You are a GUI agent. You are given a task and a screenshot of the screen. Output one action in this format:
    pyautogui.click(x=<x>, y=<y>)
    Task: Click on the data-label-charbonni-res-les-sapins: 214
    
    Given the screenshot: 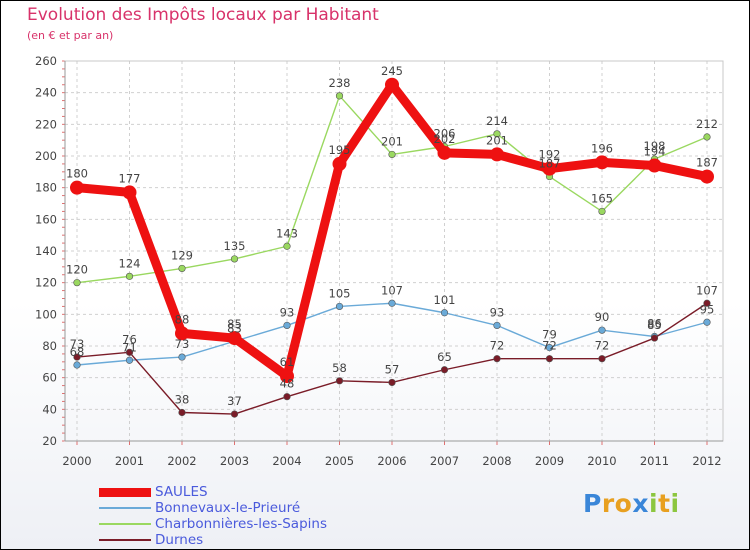 What is the action you would take?
    pyautogui.click(x=497, y=121)
    